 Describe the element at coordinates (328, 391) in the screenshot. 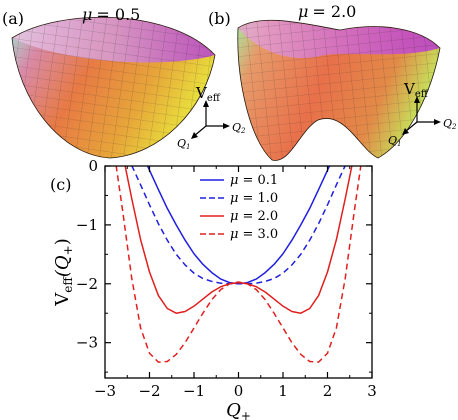

I see `x-tick-label-5: 2` at that location.